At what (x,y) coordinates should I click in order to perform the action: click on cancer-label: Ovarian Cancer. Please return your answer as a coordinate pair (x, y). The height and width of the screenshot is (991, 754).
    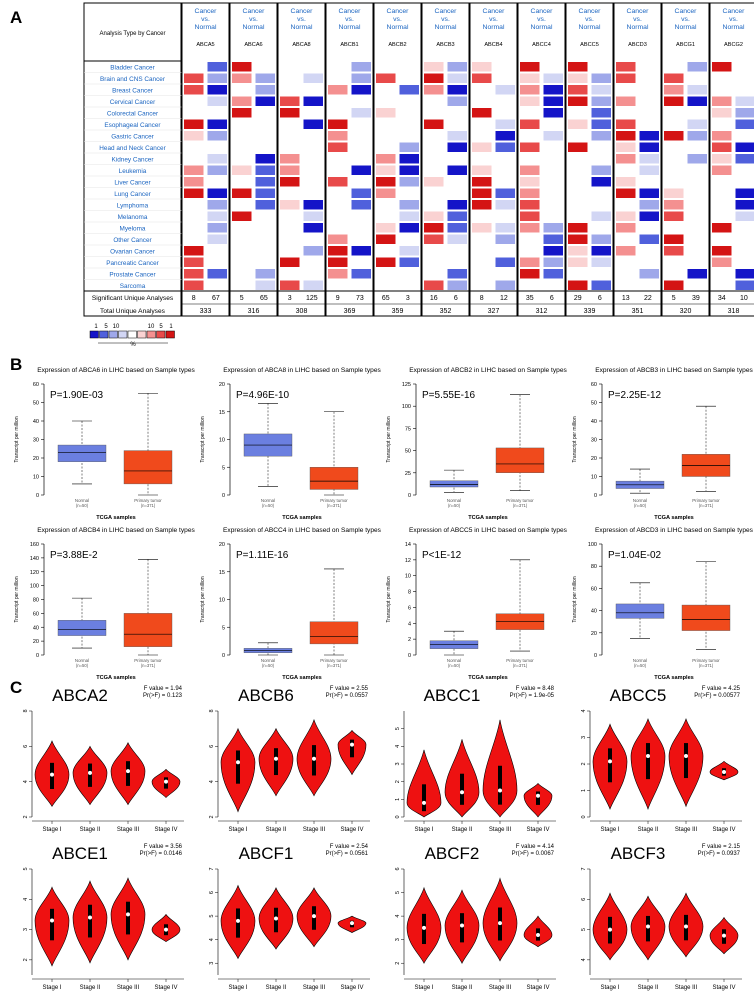
    Looking at the image, I should click on (133, 251).